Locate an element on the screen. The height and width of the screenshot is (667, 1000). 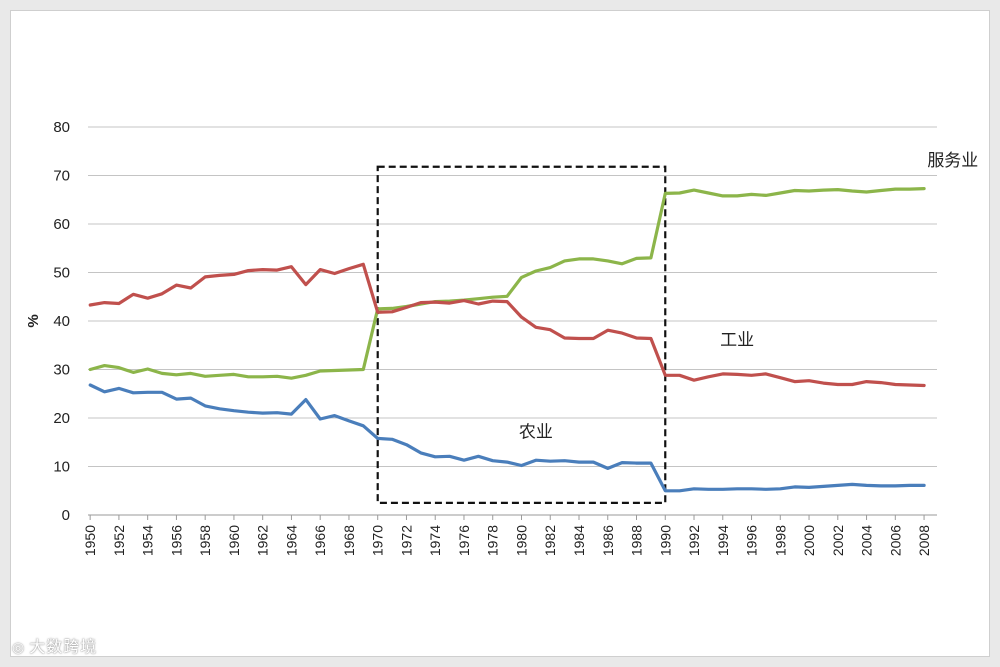
x-tick-label: 1958 is located at coordinates (205, 540).